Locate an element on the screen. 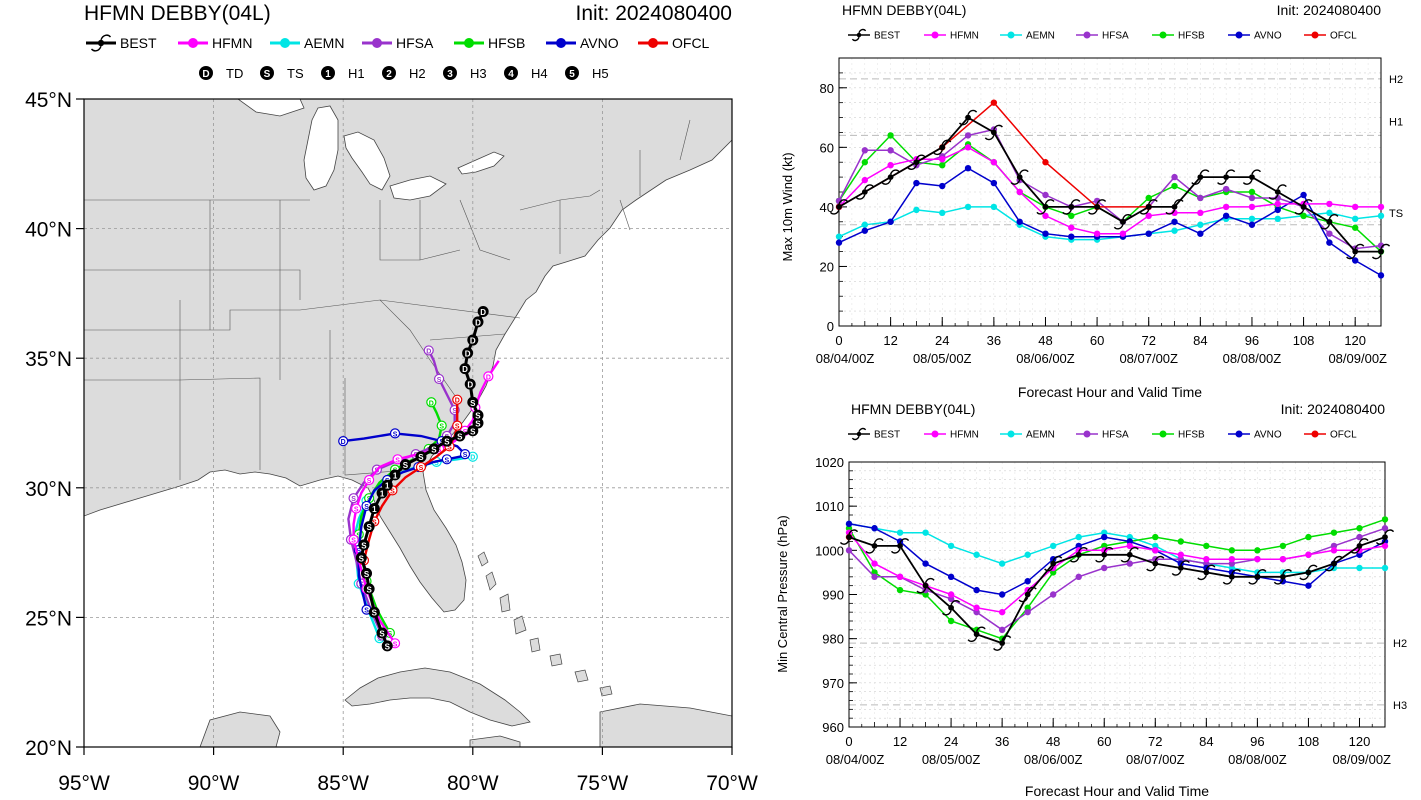 Image resolution: width=1421 pixels, height=800 pixels. map-legend: BEST HFMN AEMN HFSA HFSB AVNO OFCL is located at coordinates (398, 43).